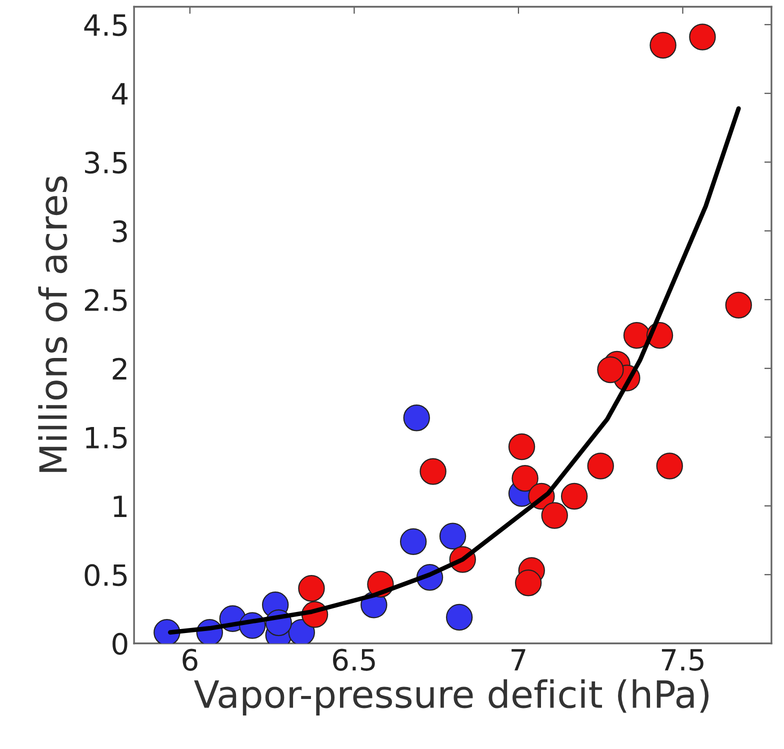 The width and height of the screenshot is (784, 749). Describe the element at coordinates (105, 575) in the screenshot. I see `y-tick-label: 0.5` at that location.